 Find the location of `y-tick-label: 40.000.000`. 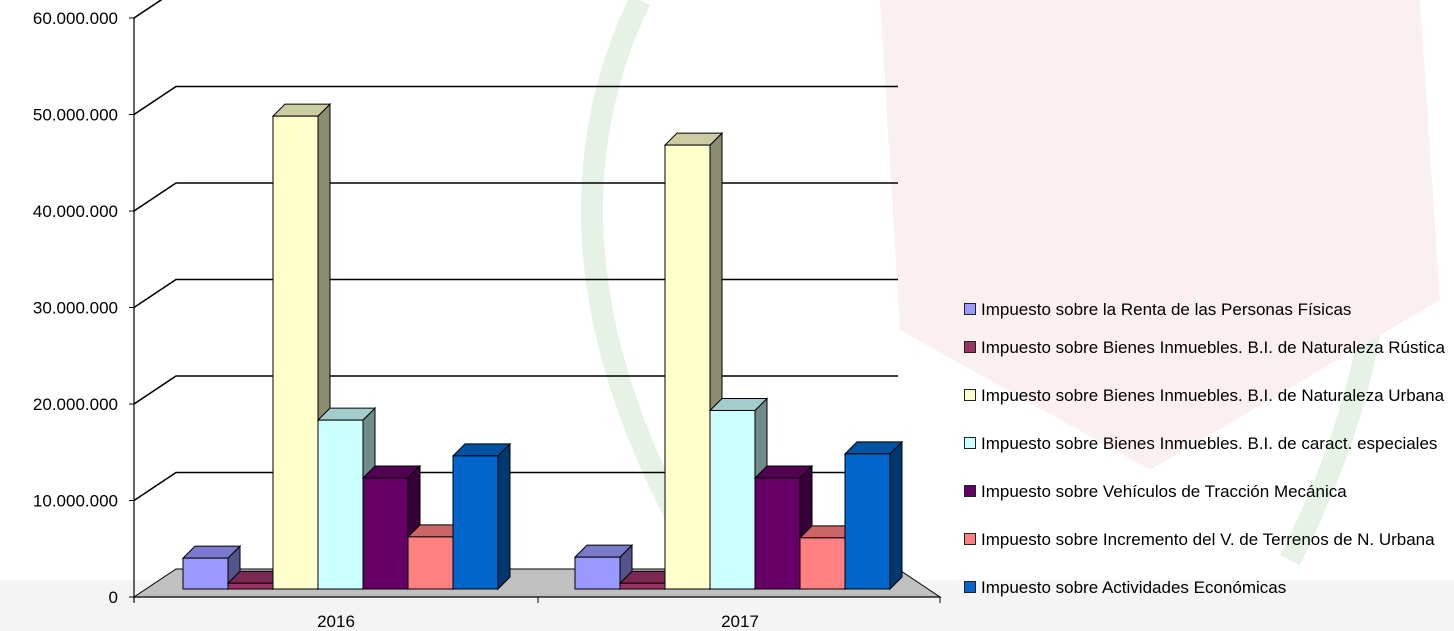

y-tick-label: 40.000.000 is located at coordinates (75, 211).